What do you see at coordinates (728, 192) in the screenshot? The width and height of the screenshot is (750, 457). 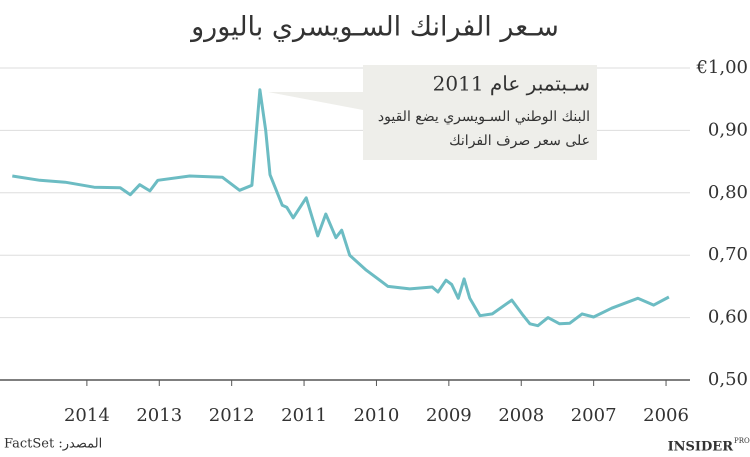 I see `y-tick-label: 0,80` at bounding box center [728, 192].